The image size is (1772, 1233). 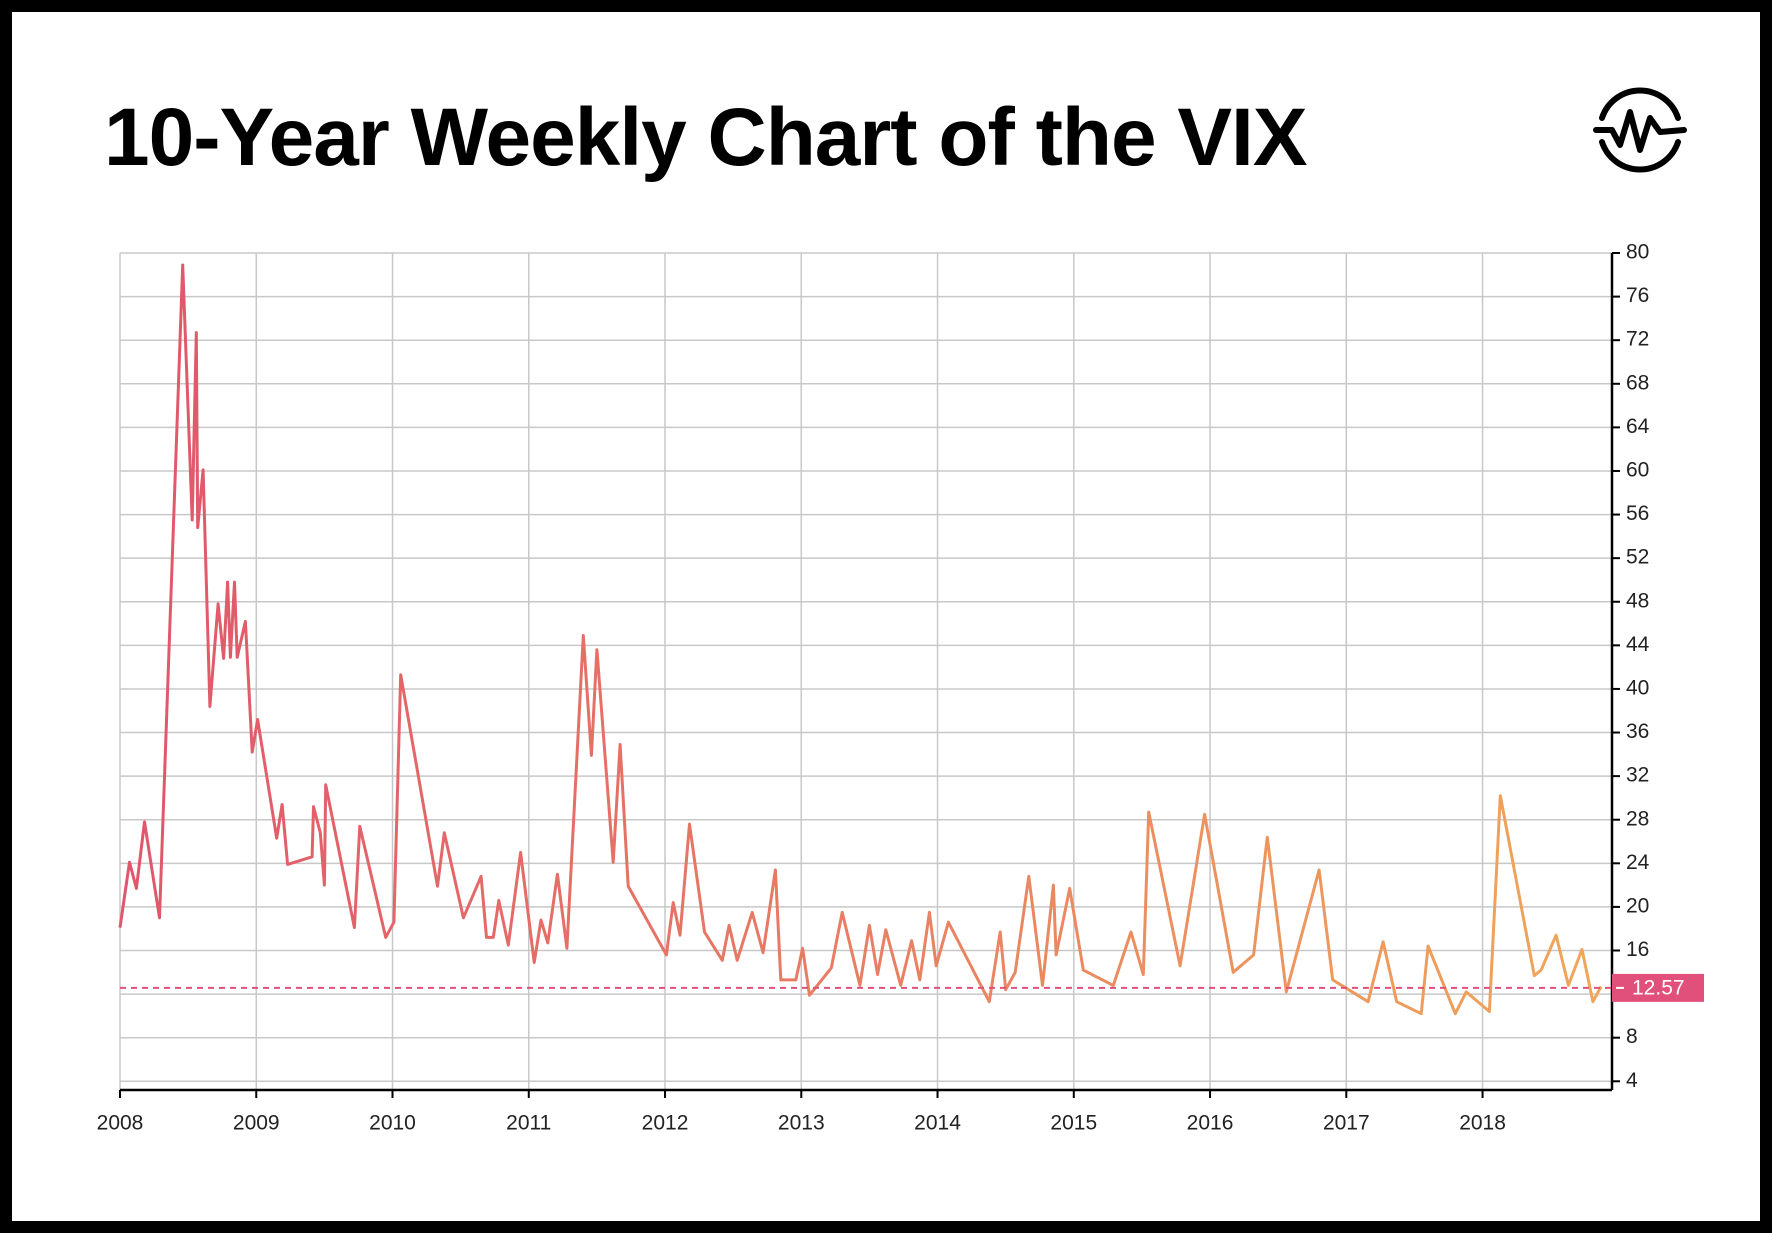 I want to click on chart-title: 10-Year Weekly Chart of the VIX, so click(x=705, y=137).